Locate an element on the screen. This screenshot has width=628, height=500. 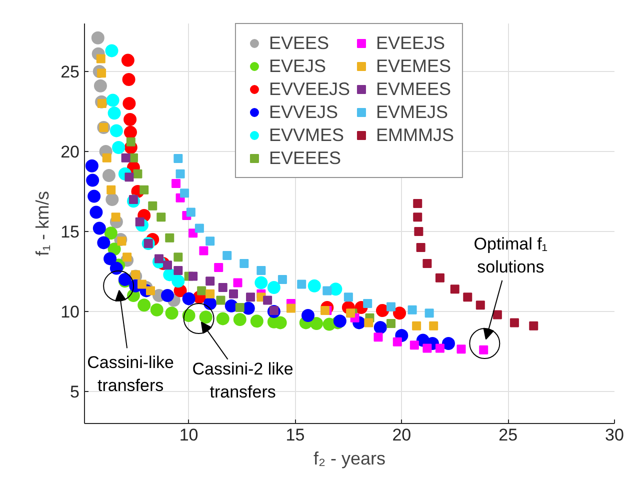
annotation: Optimal f₁ solutions is located at coordinates (511, 255).